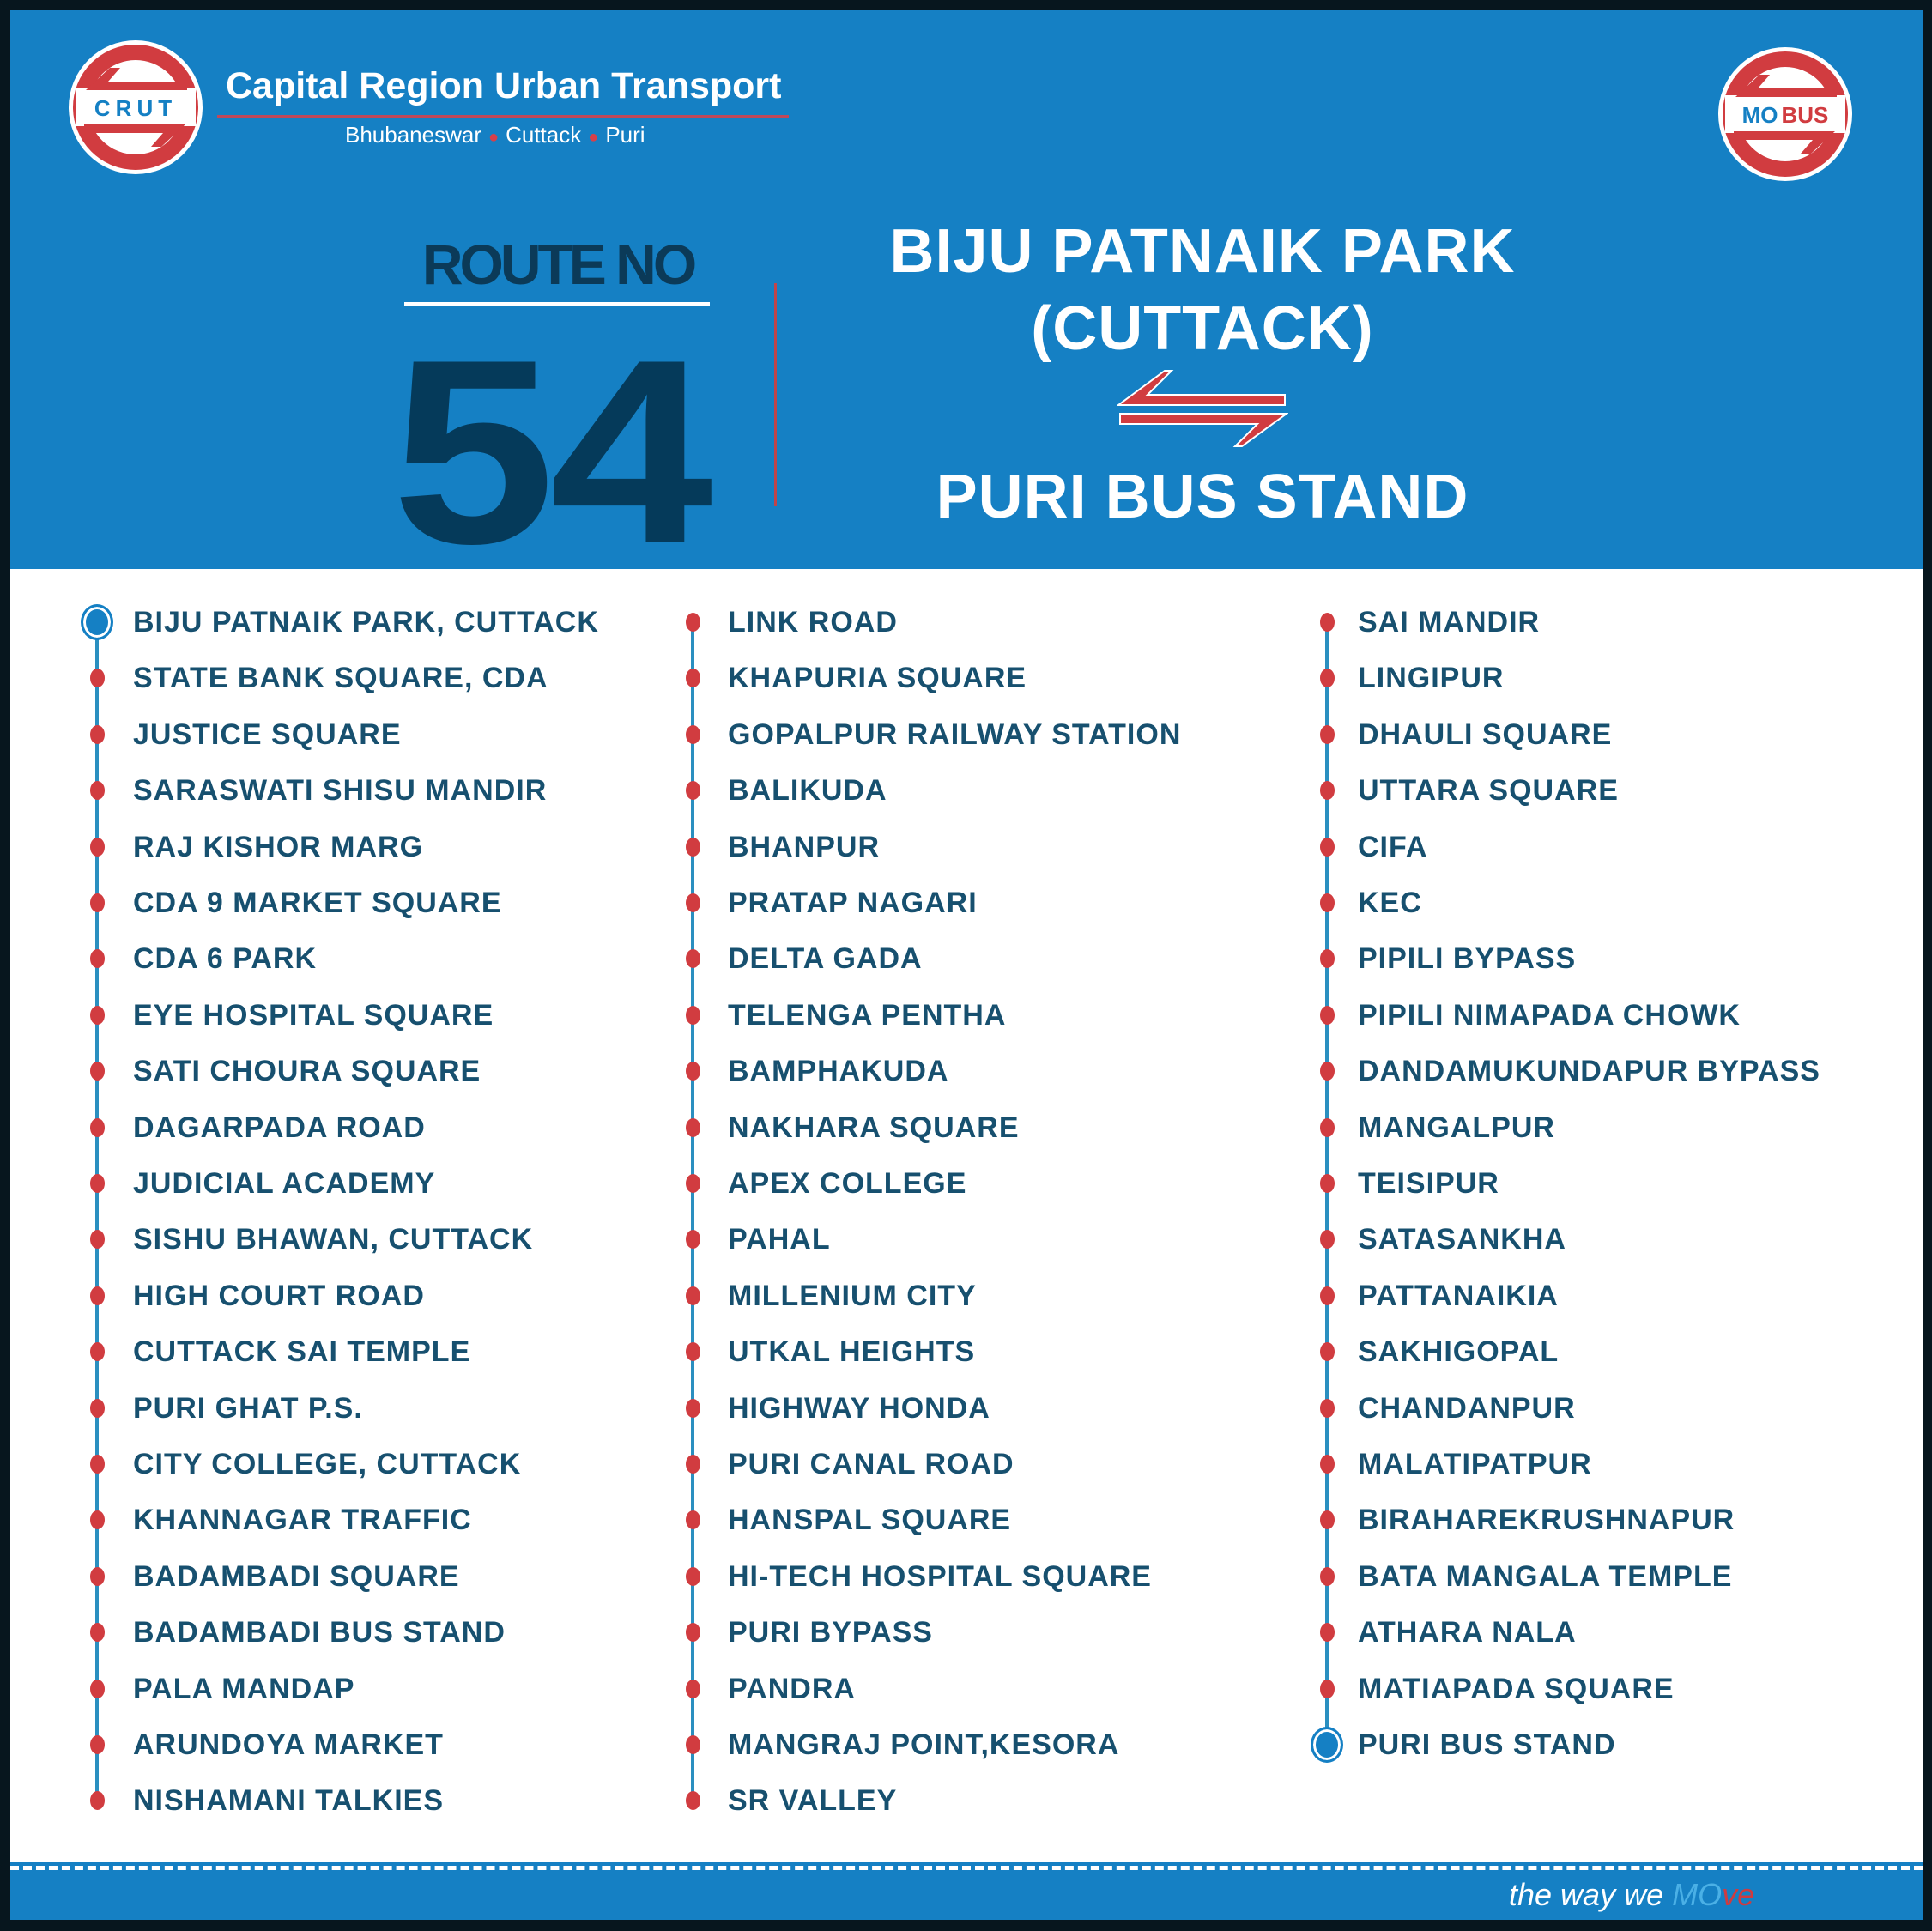 The width and height of the screenshot is (1932, 1931). What do you see at coordinates (813, 622) in the screenshot?
I see `stop-name: LINK ROAD` at bounding box center [813, 622].